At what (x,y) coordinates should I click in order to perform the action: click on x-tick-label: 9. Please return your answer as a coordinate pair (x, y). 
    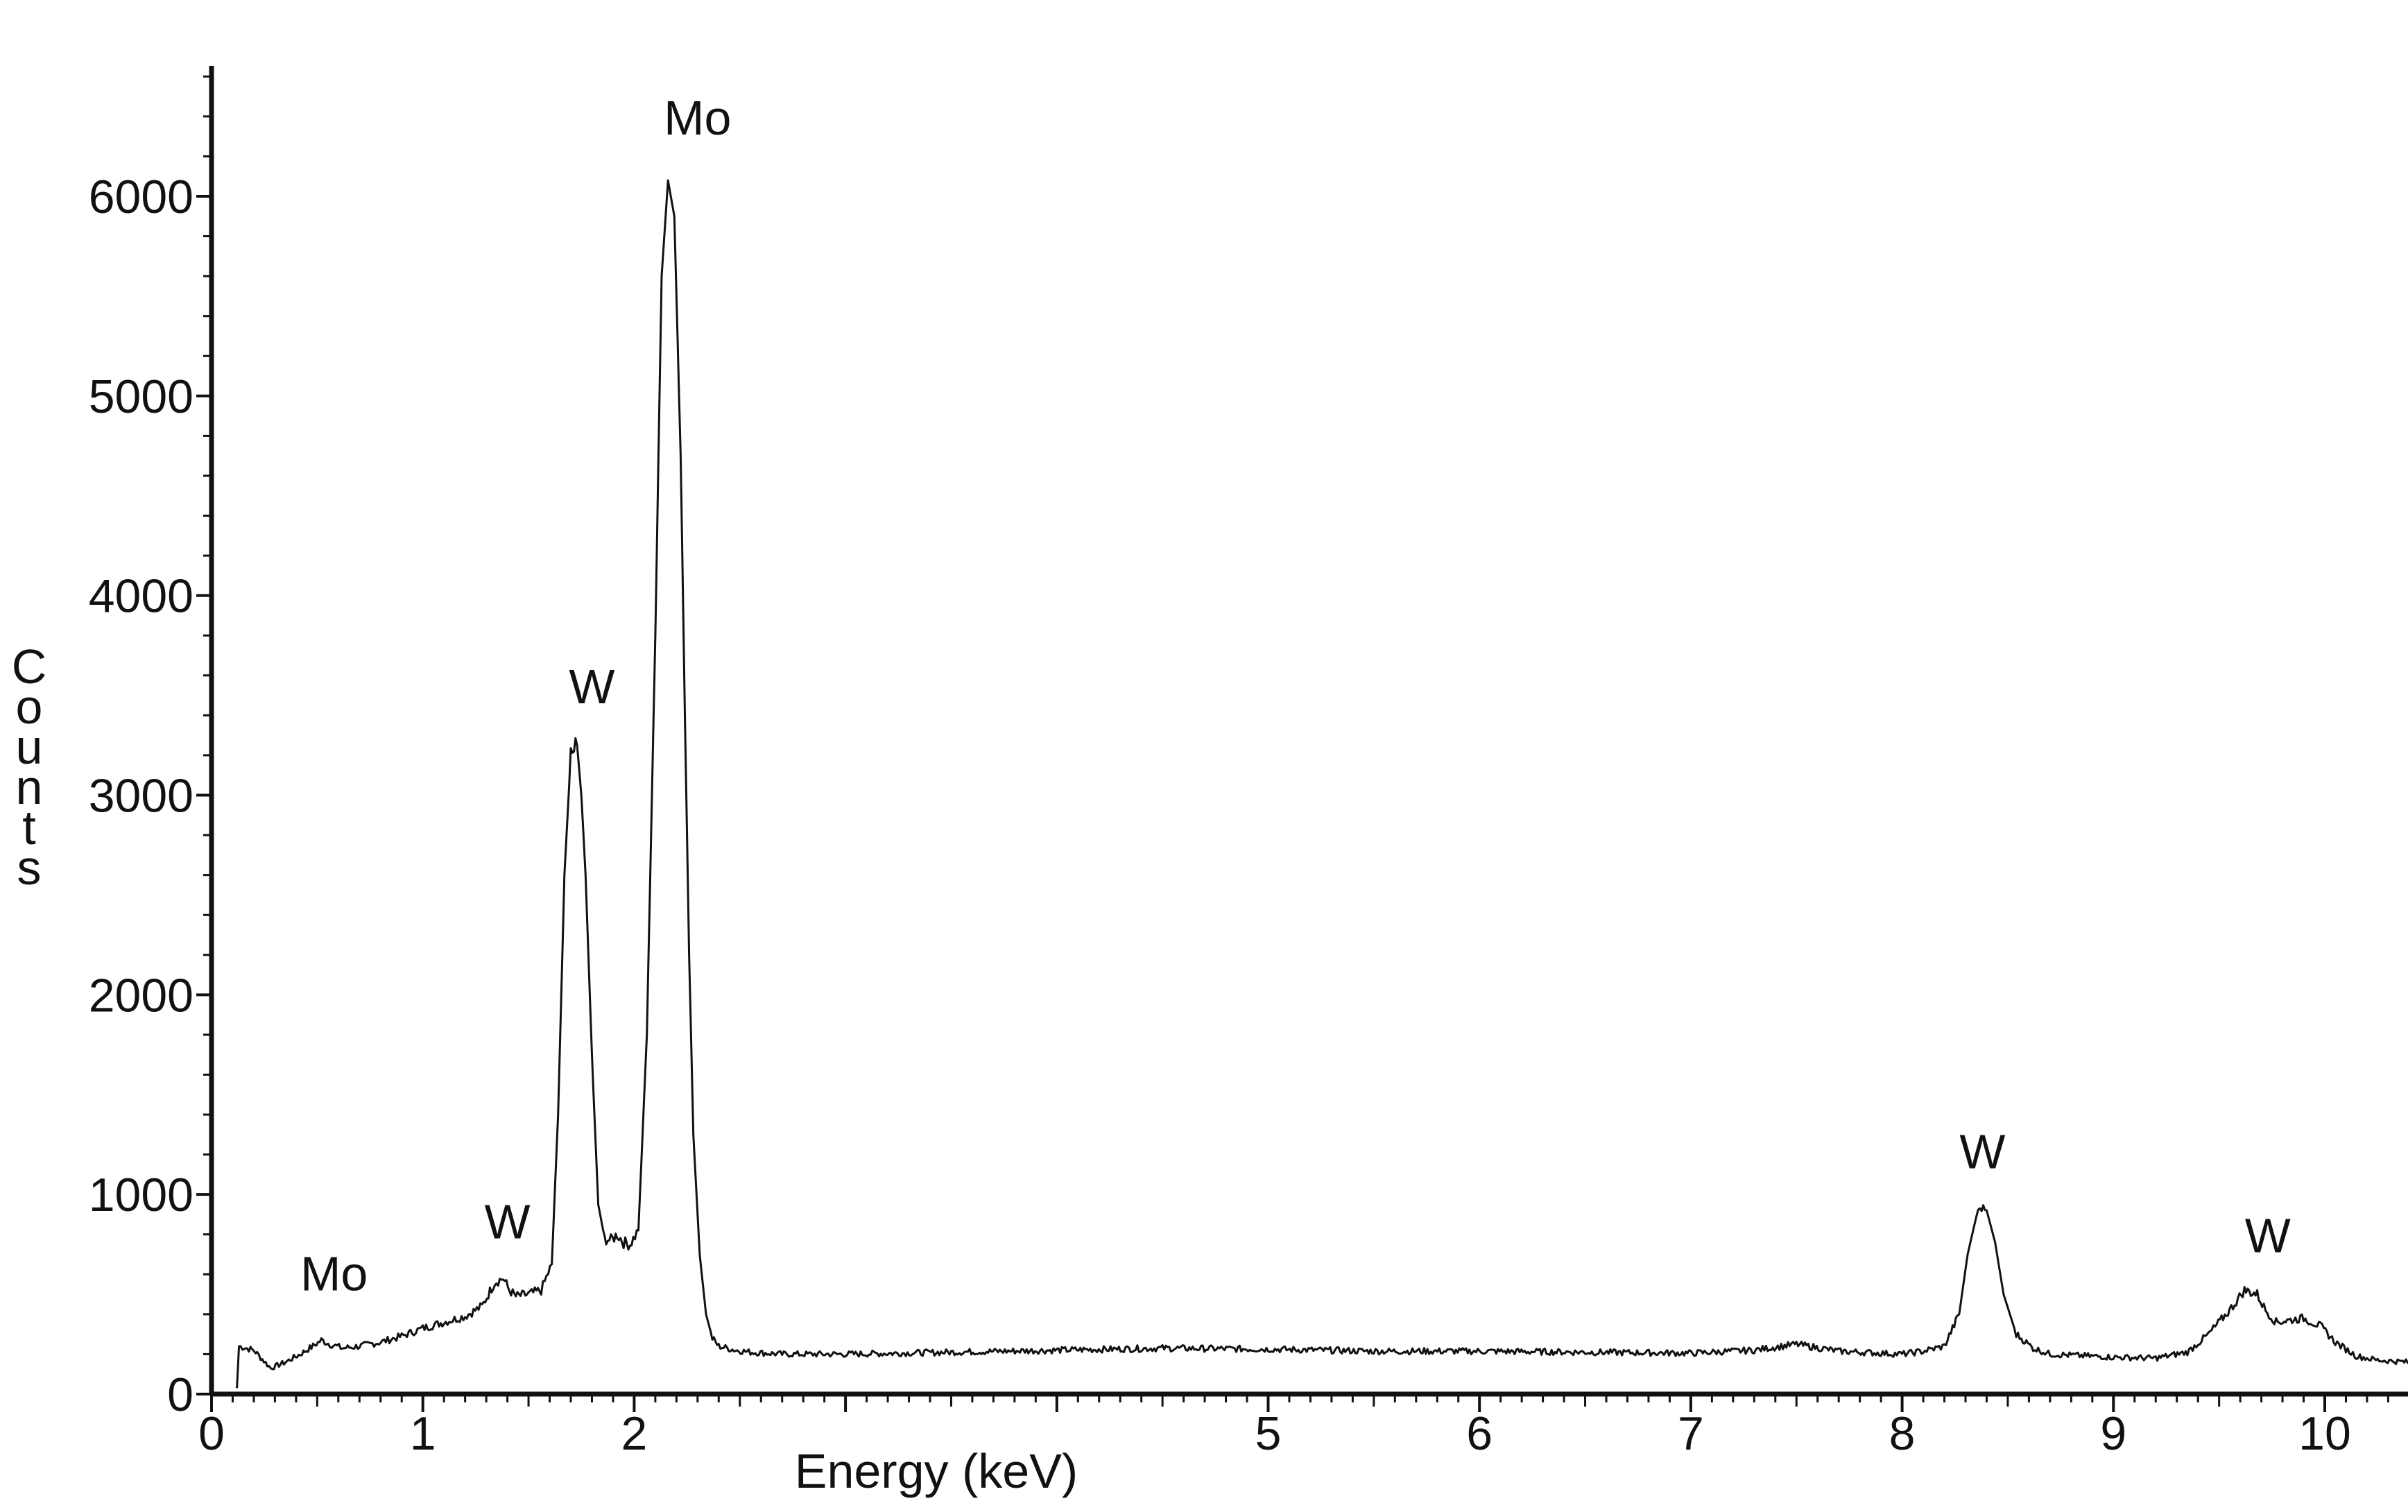
    Looking at the image, I should click on (2113, 1433).